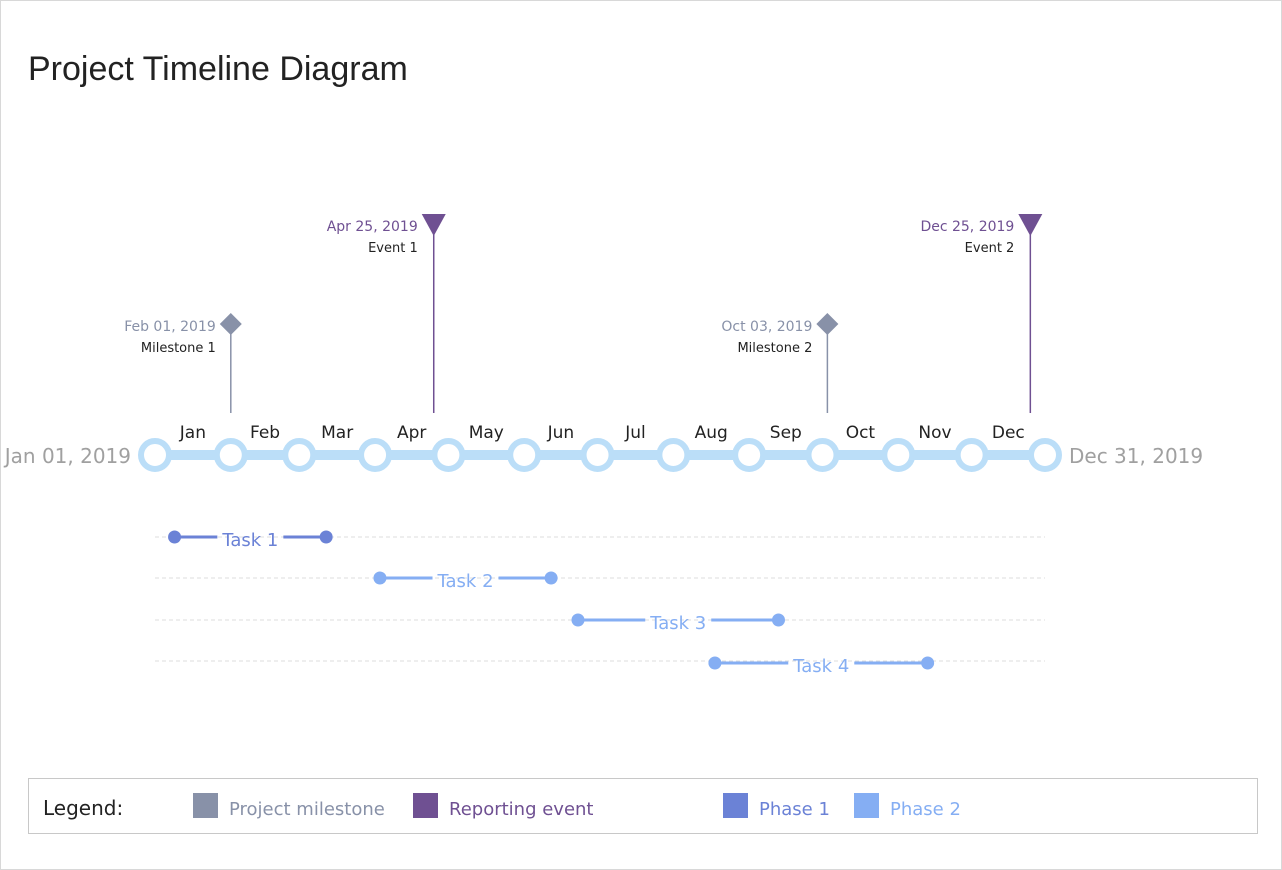  I want to click on month-label: Jun, so click(561, 433).